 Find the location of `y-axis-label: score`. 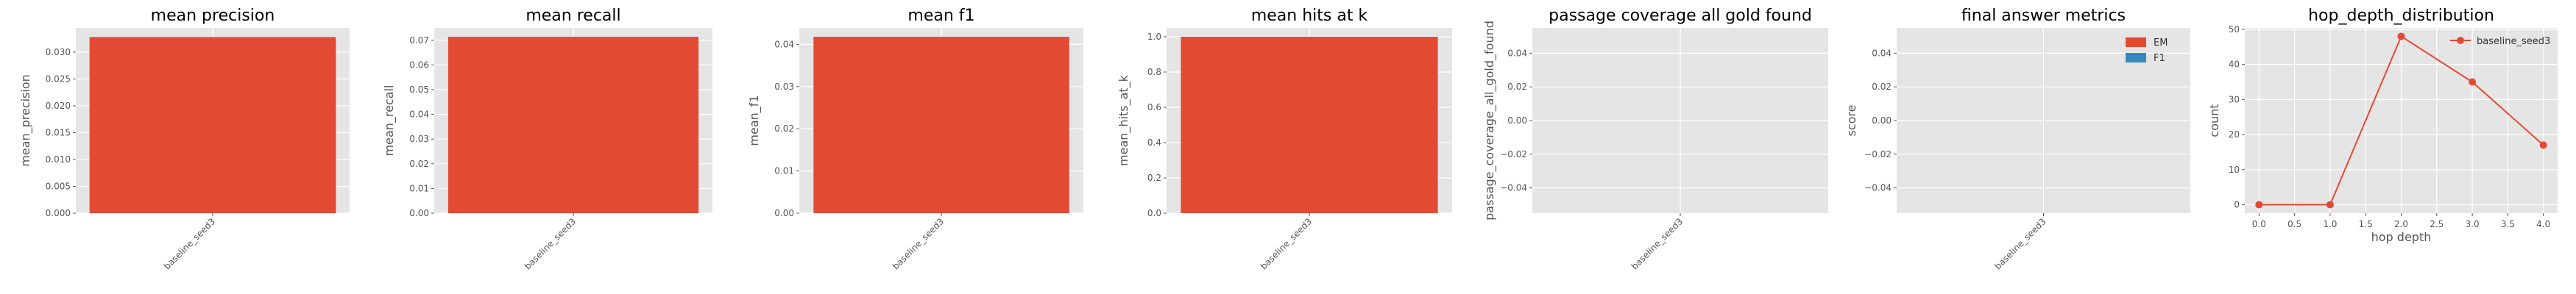

y-axis-label: score is located at coordinates (1851, 121).